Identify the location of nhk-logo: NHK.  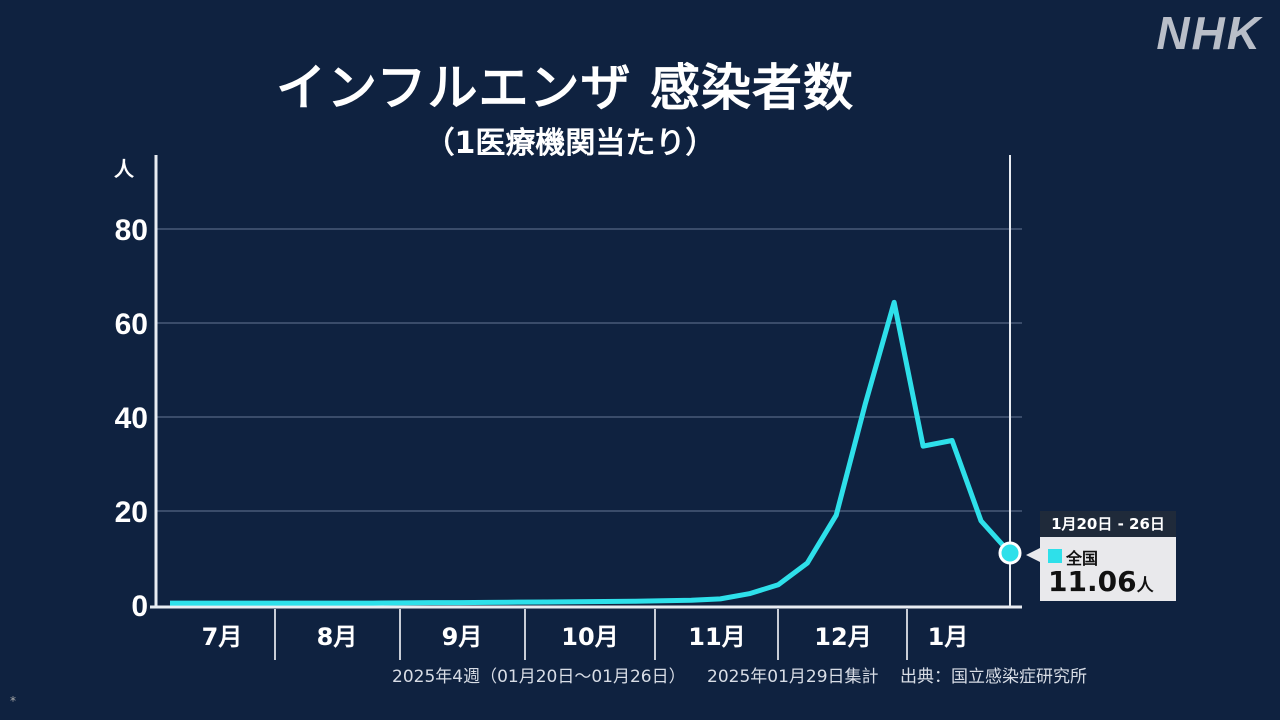
(1209, 33).